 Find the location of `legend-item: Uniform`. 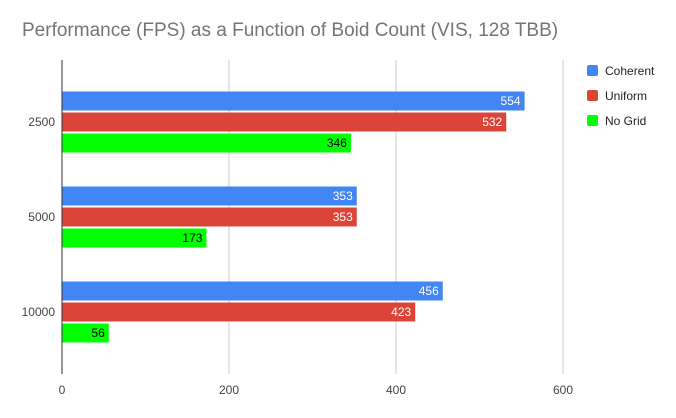

legend-item: Uniform is located at coordinates (620, 95).